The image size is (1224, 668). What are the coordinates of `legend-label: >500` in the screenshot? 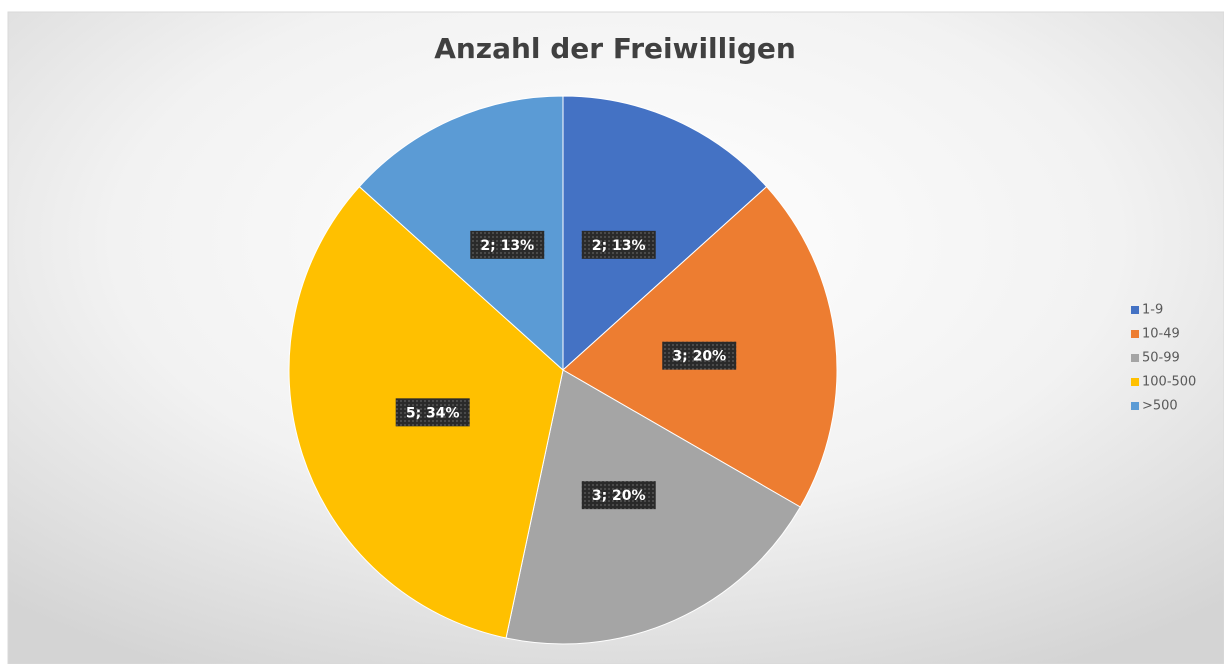 It's located at (1160, 406).